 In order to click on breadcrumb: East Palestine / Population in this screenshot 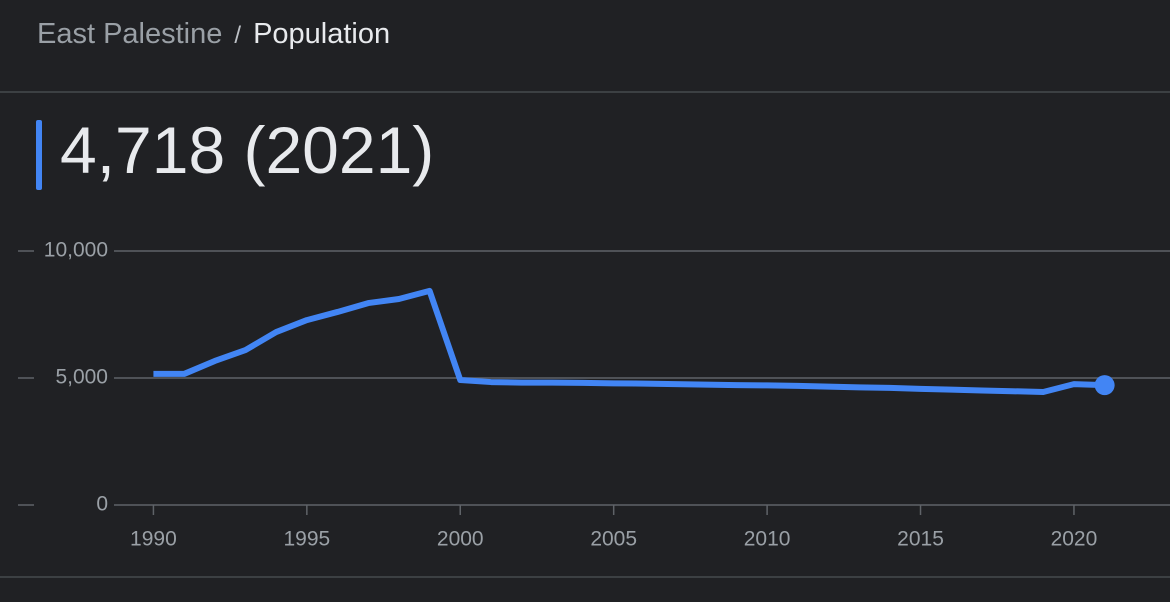, I will do `click(213, 34)`.